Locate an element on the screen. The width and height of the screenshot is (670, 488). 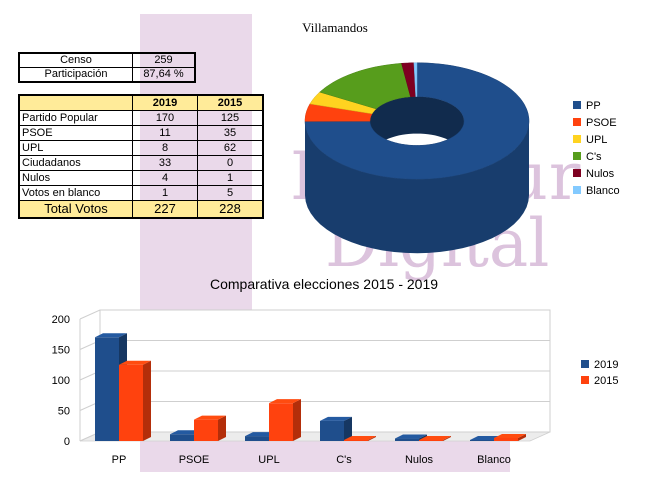
votes-2015: 62 is located at coordinates (230, 148).